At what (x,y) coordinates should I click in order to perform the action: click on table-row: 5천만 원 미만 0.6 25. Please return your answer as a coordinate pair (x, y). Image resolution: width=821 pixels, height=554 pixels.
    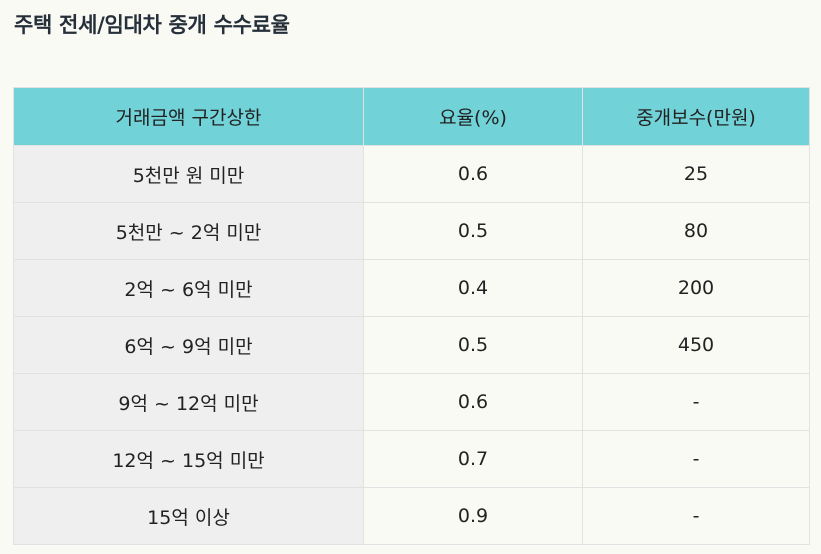
    Looking at the image, I should click on (411, 174).